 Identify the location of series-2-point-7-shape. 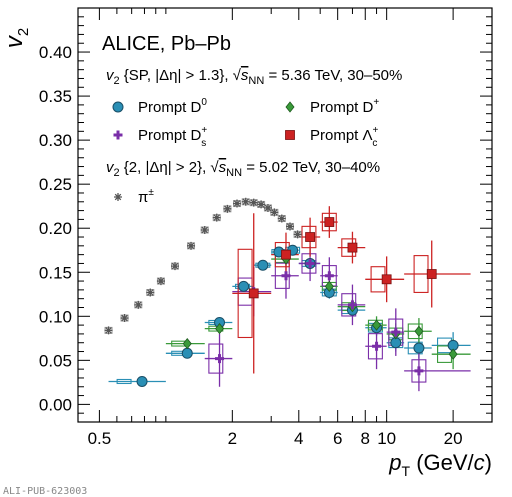
(396, 332).